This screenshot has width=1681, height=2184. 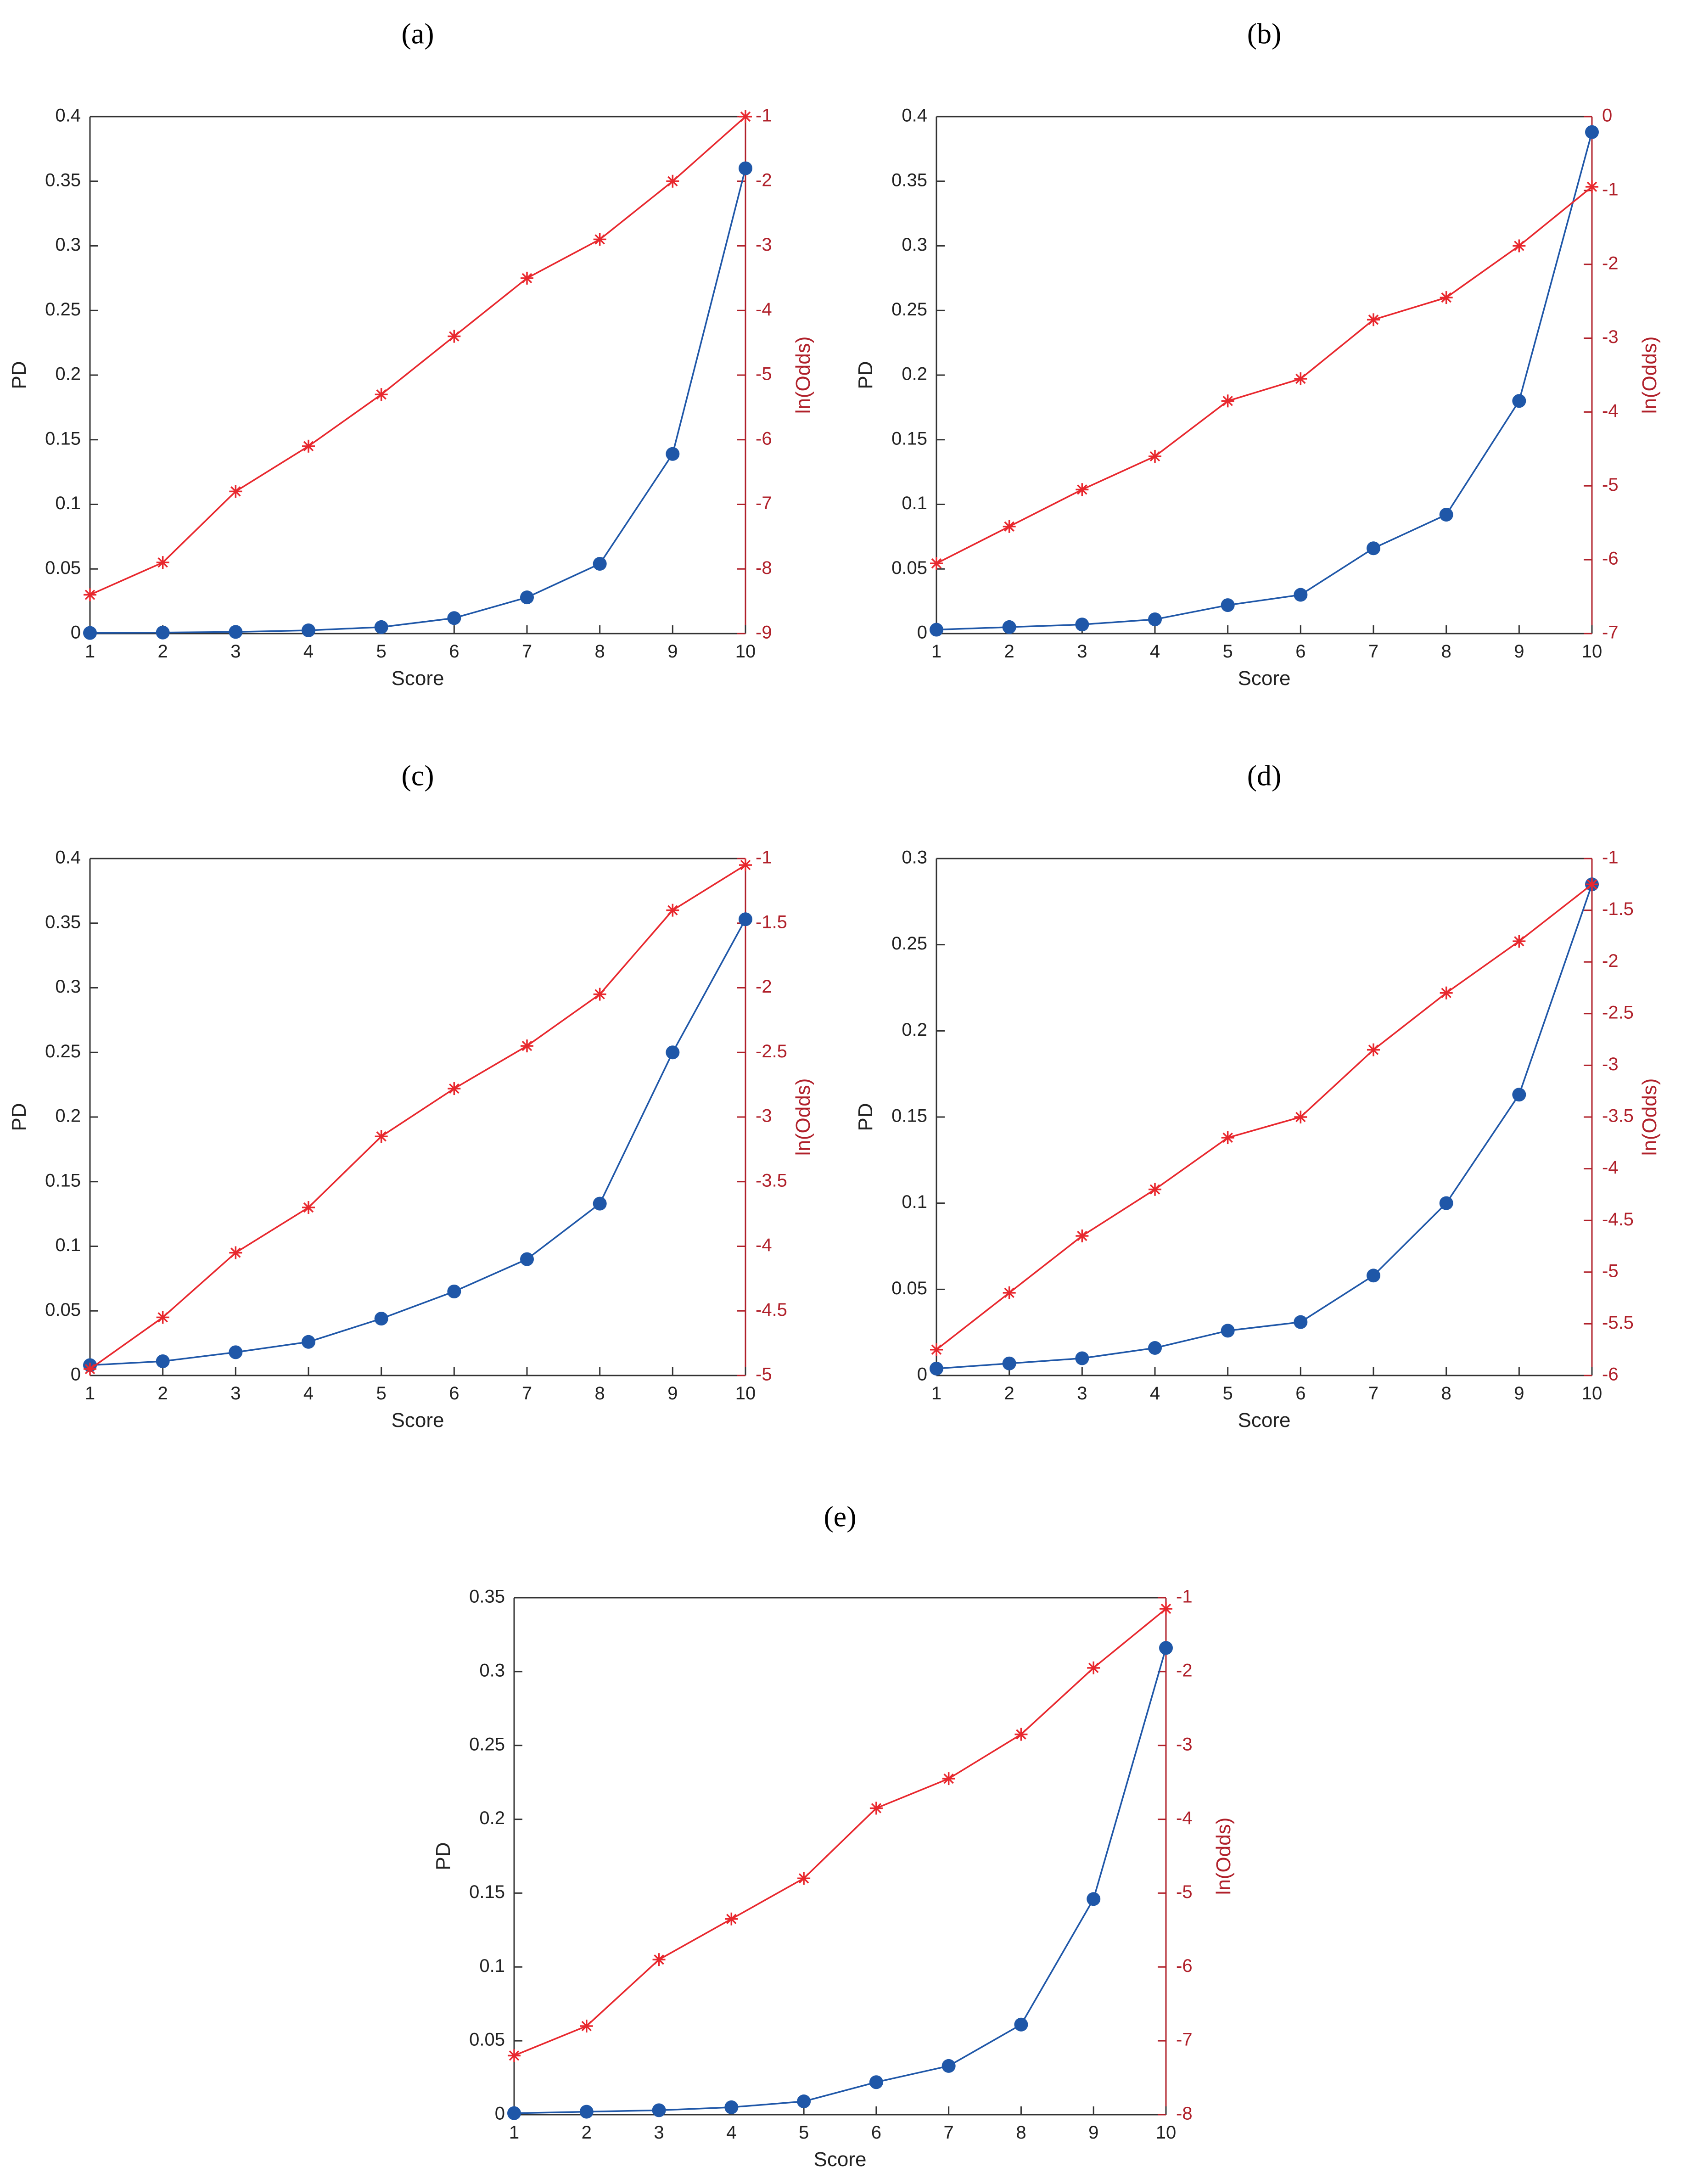 What do you see at coordinates (771, 1310) in the screenshot?
I see `y-right-tick-label: -4.5` at bounding box center [771, 1310].